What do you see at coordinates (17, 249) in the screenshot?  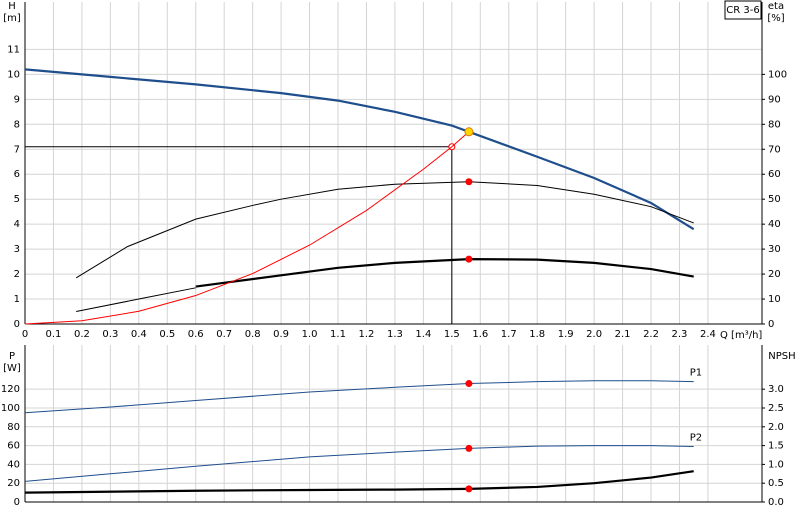 I see `y-tick-label: 3` at bounding box center [17, 249].